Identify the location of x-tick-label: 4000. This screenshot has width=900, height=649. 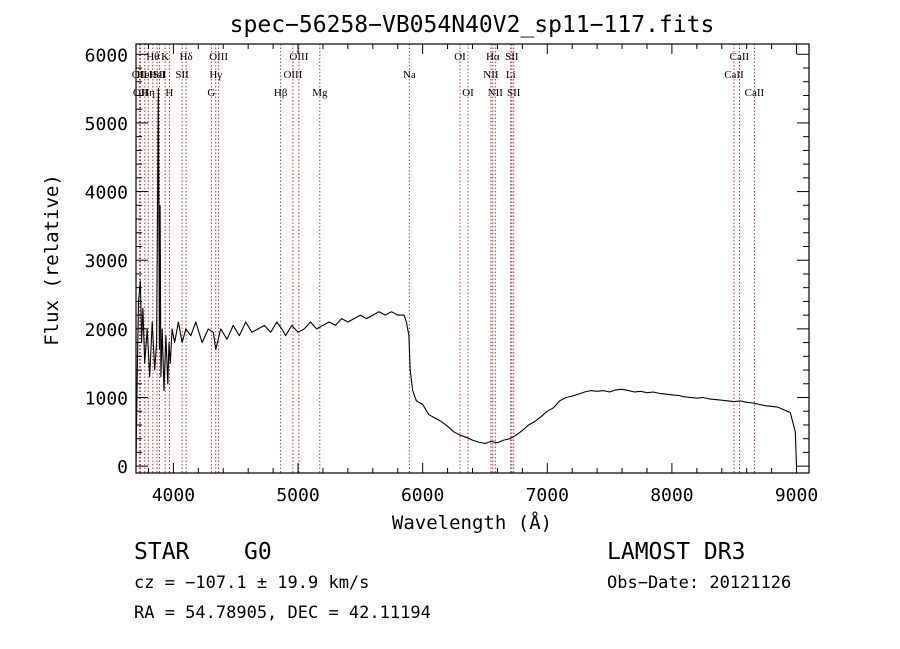
(173, 495).